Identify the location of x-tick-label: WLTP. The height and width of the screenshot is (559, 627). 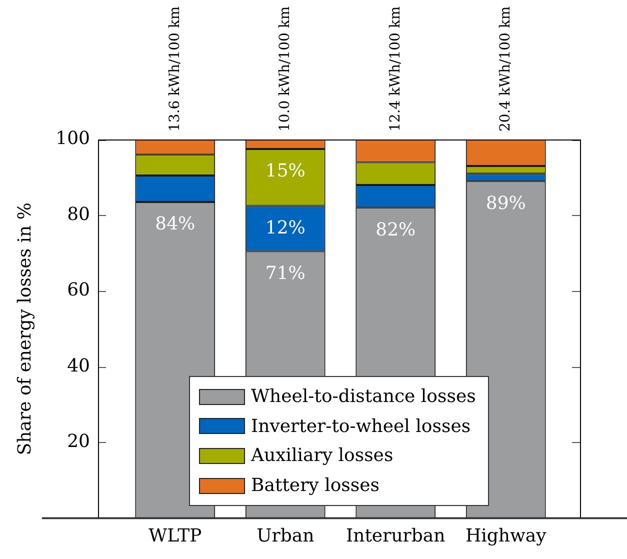
(175, 536).